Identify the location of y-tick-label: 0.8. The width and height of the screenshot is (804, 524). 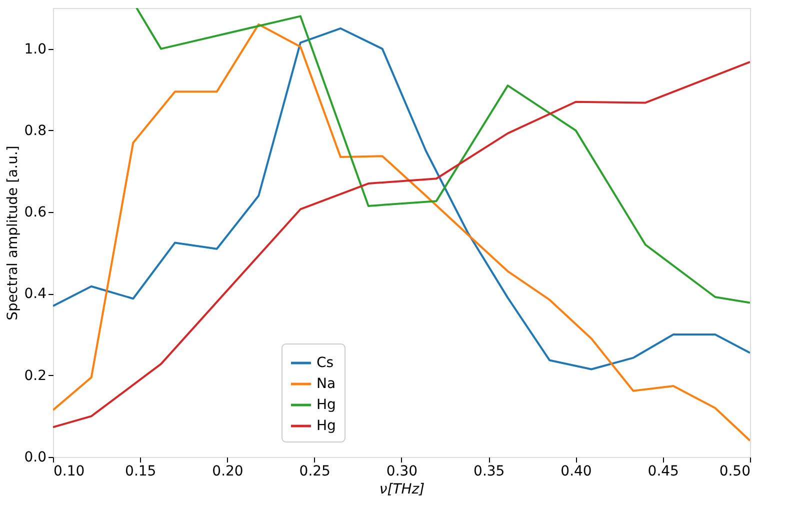
(35, 130).